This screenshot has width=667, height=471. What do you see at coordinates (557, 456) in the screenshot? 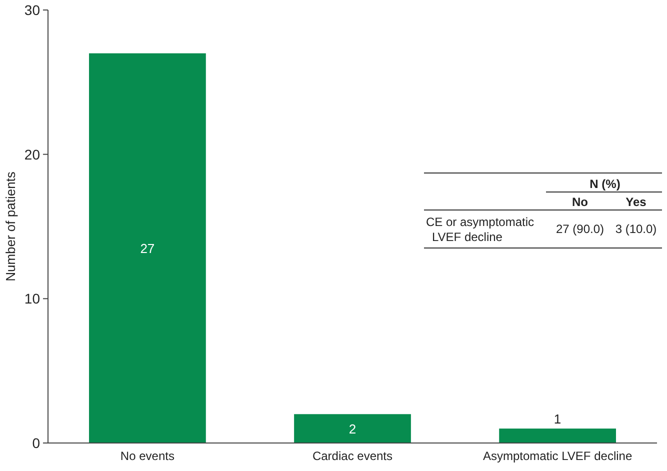
I see `x-tick-label: Asymptomatic LVEF decline` at bounding box center [557, 456].